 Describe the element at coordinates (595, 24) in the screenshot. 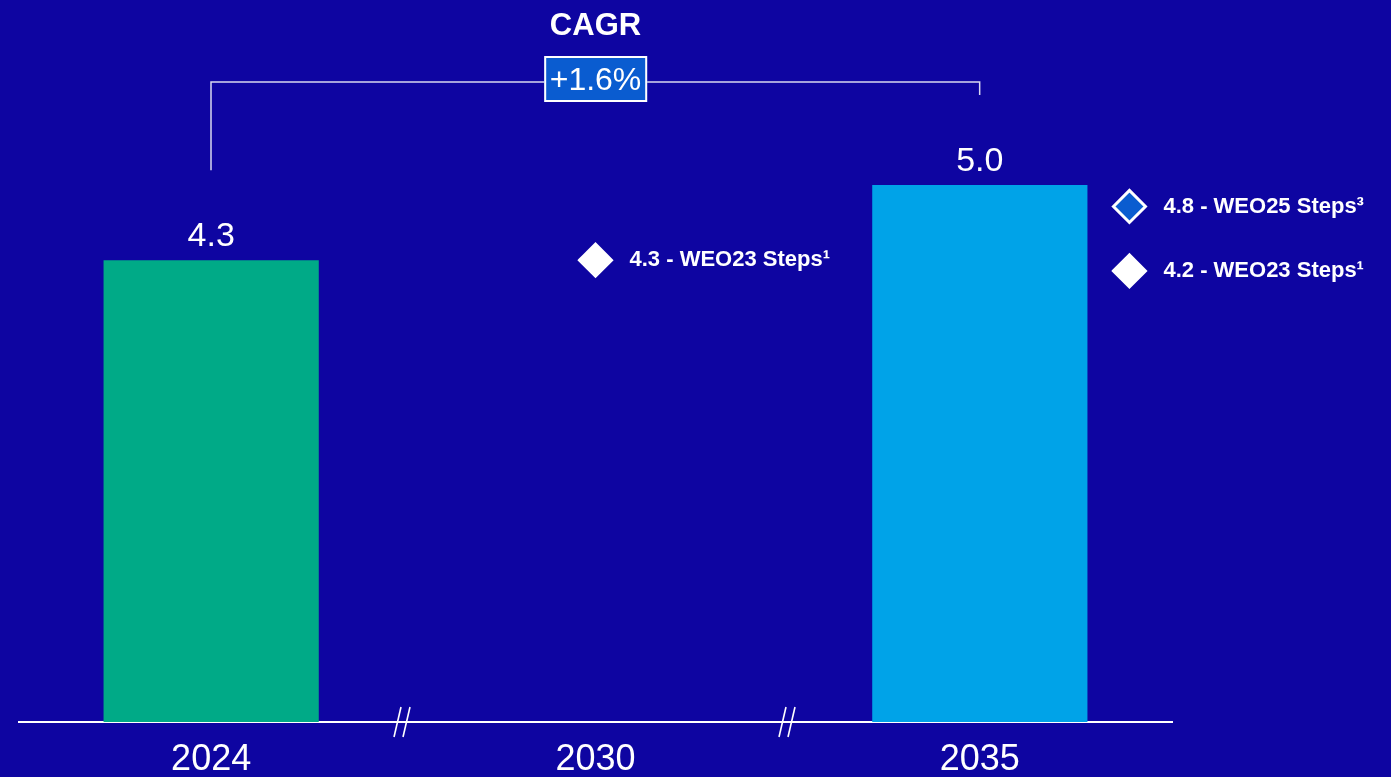

I see `text: CAGR` at that location.